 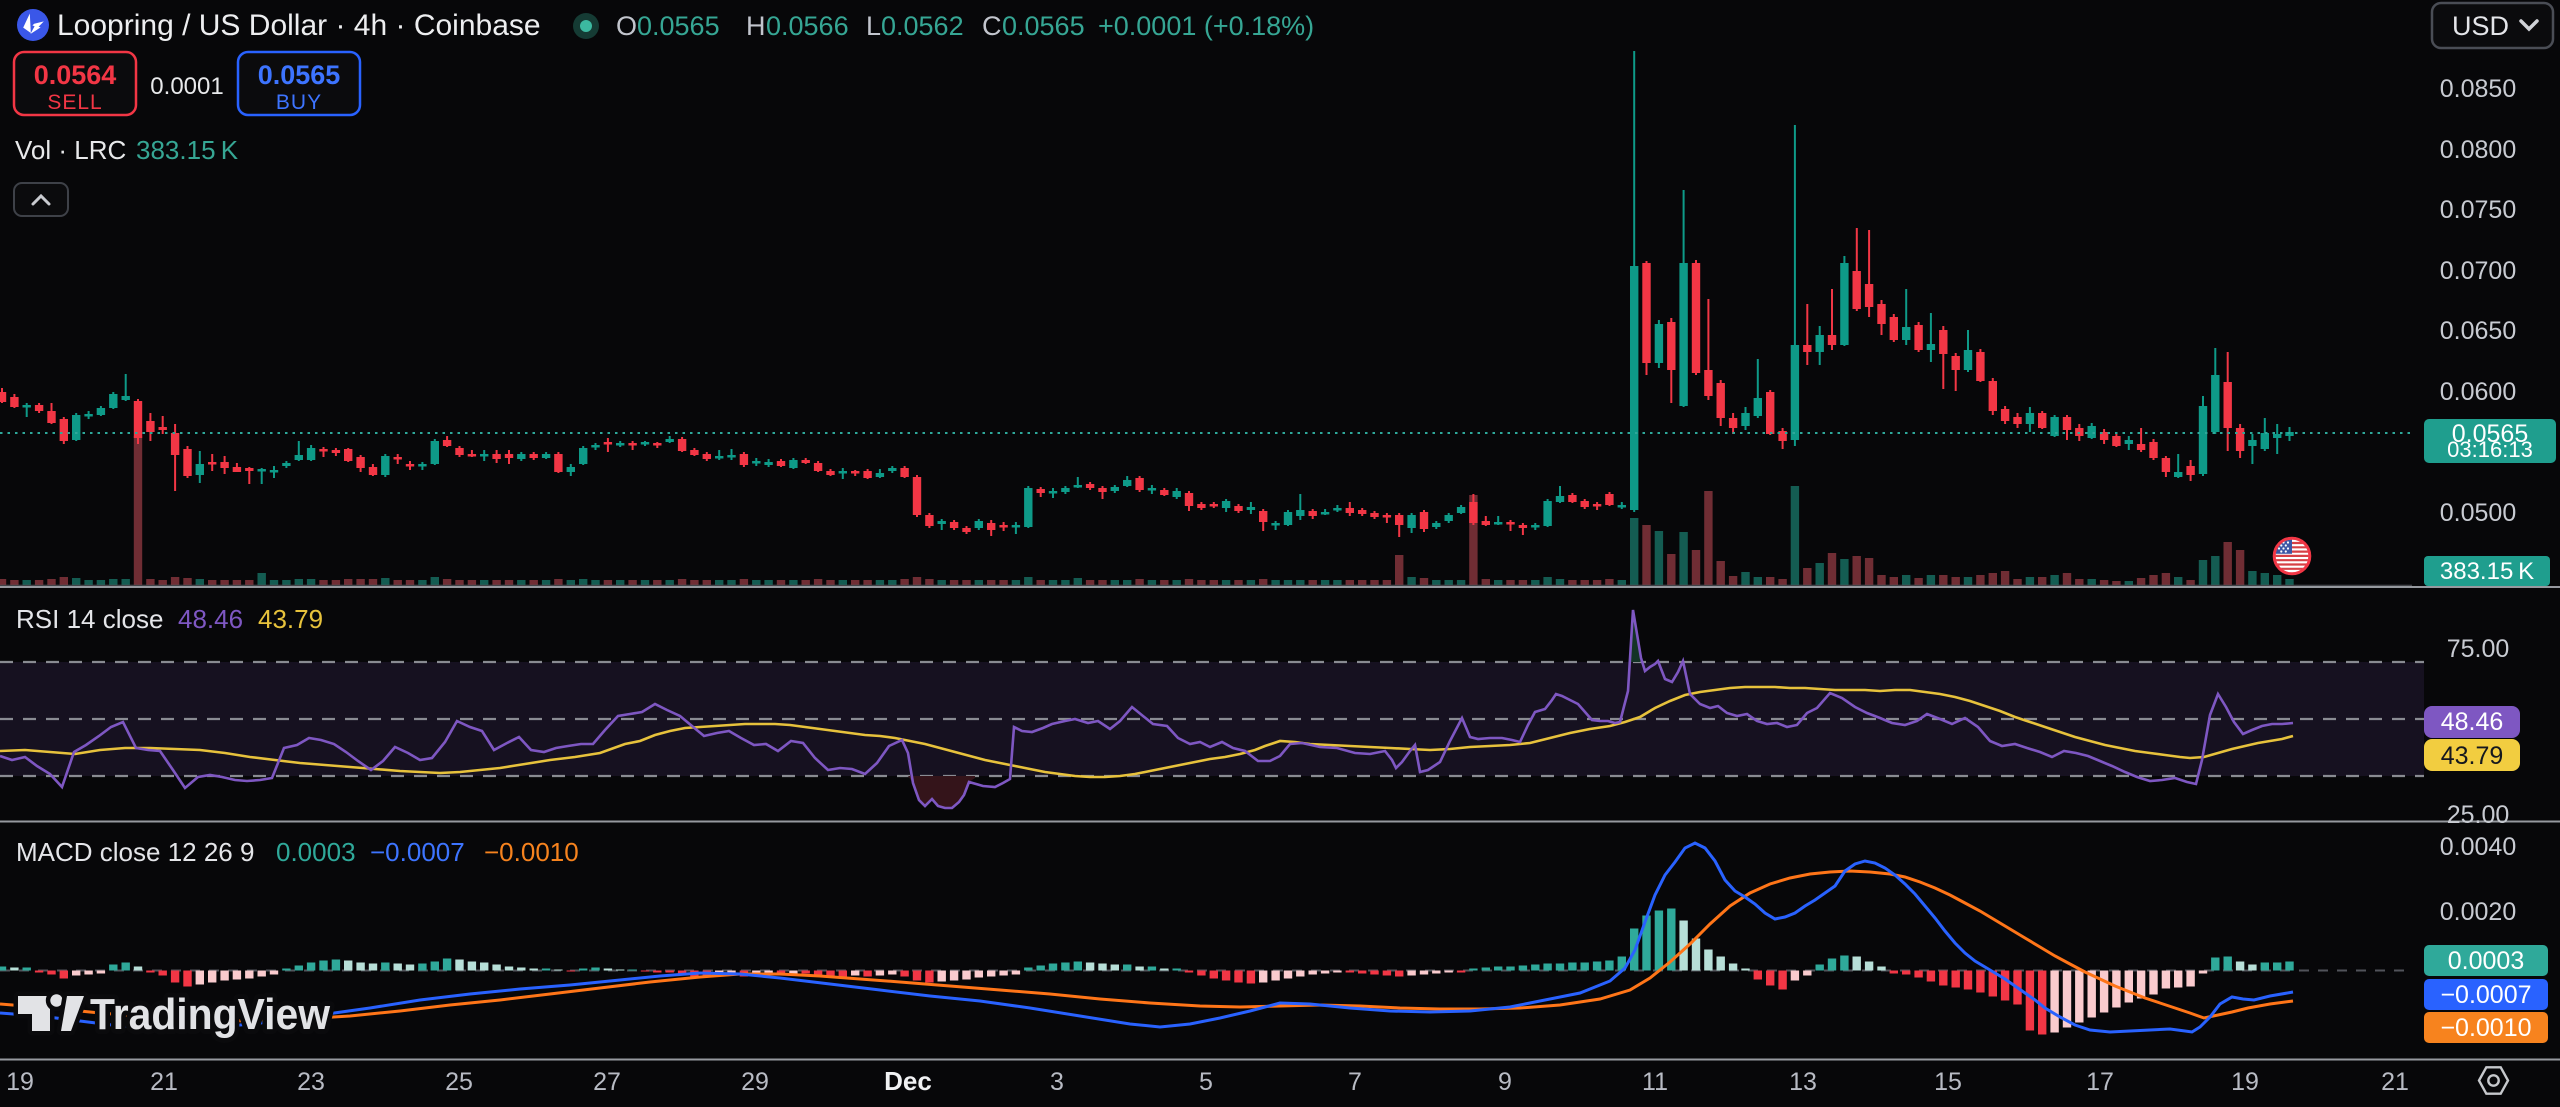 What do you see at coordinates (2478, 513) in the screenshot?
I see `svg-text: 0.0500` at bounding box center [2478, 513].